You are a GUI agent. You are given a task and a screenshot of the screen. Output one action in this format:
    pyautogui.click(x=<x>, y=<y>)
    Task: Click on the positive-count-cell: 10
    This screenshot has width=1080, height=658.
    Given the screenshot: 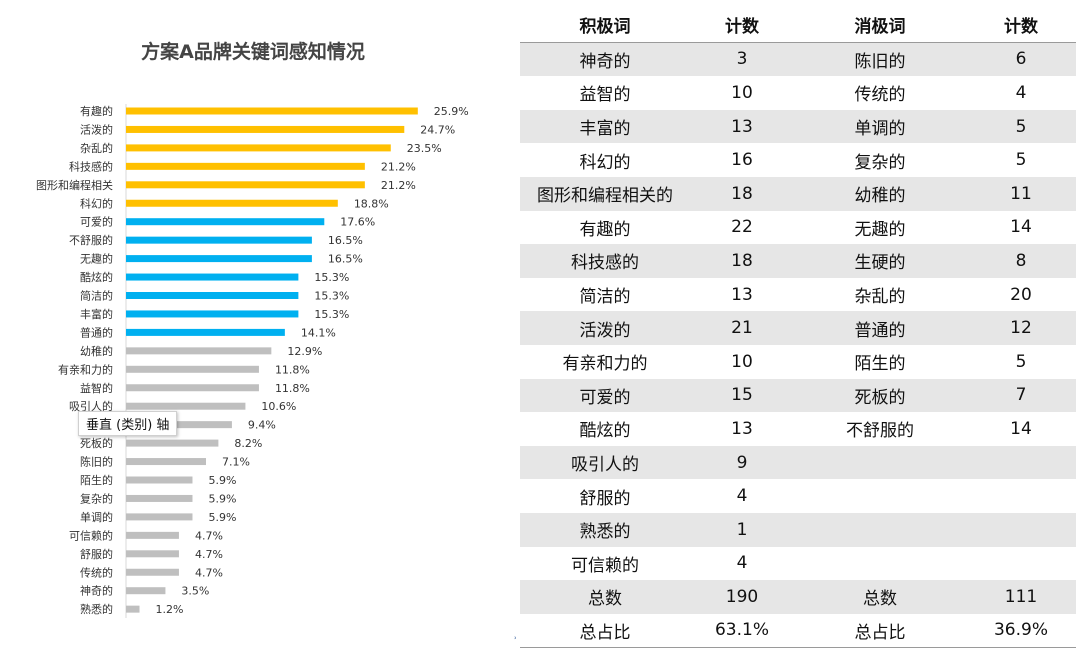 What is the action you would take?
    pyautogui.click(x=742, y=361)
    